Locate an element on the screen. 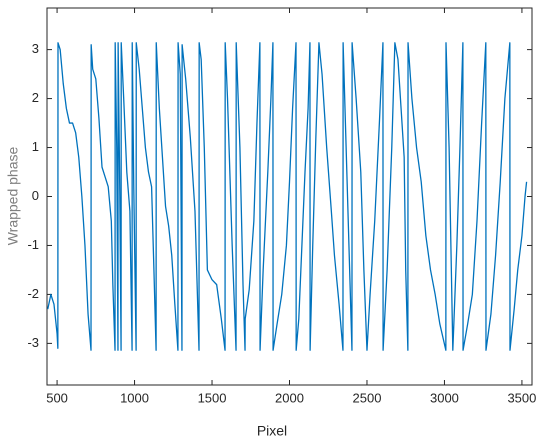 Image resolution: width=550 pixels, height=445 pixels. x-tick-label: 3000 is located at coordinates (444, 397).